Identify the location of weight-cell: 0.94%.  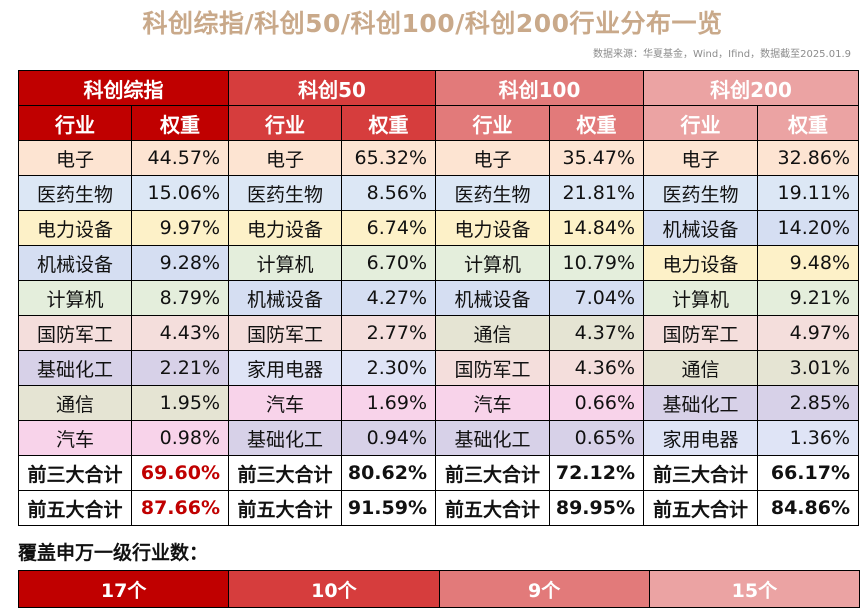
(388, 438).